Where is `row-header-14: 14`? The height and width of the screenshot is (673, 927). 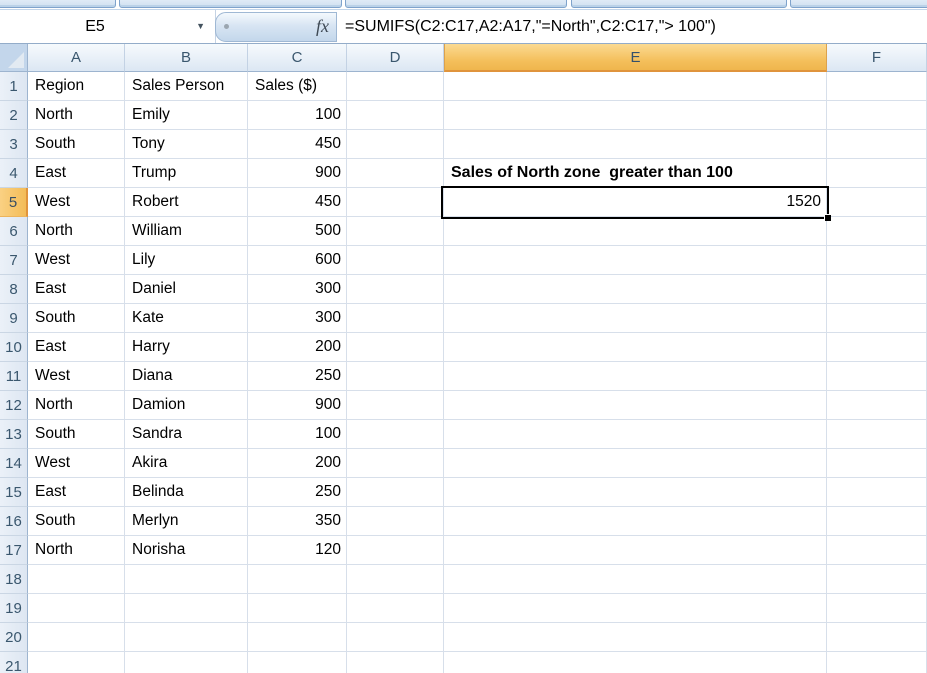 row-header-14: 14 is located at coordinates (14, 463).